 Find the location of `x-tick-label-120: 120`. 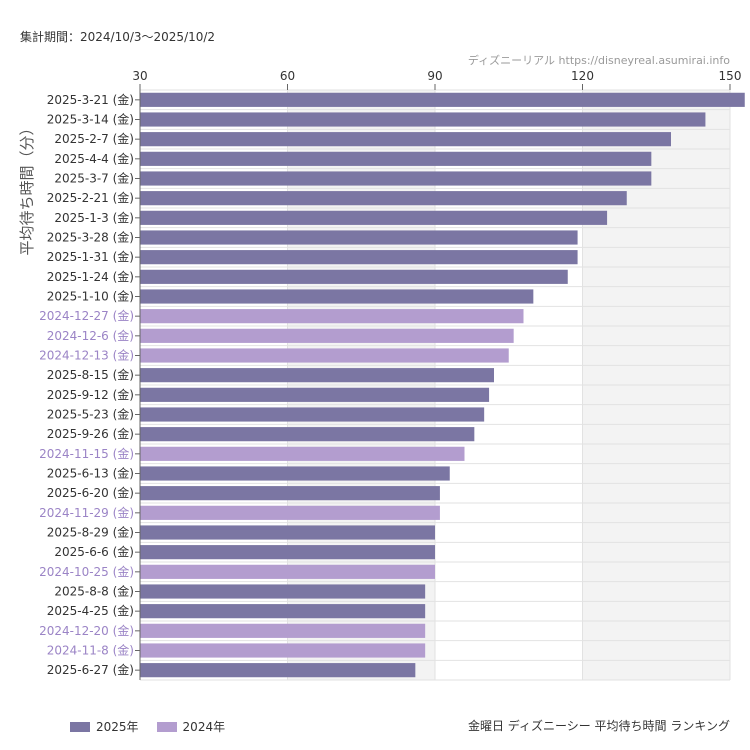

x-tick-label-120: 120 is located at coordinates (582, 76).